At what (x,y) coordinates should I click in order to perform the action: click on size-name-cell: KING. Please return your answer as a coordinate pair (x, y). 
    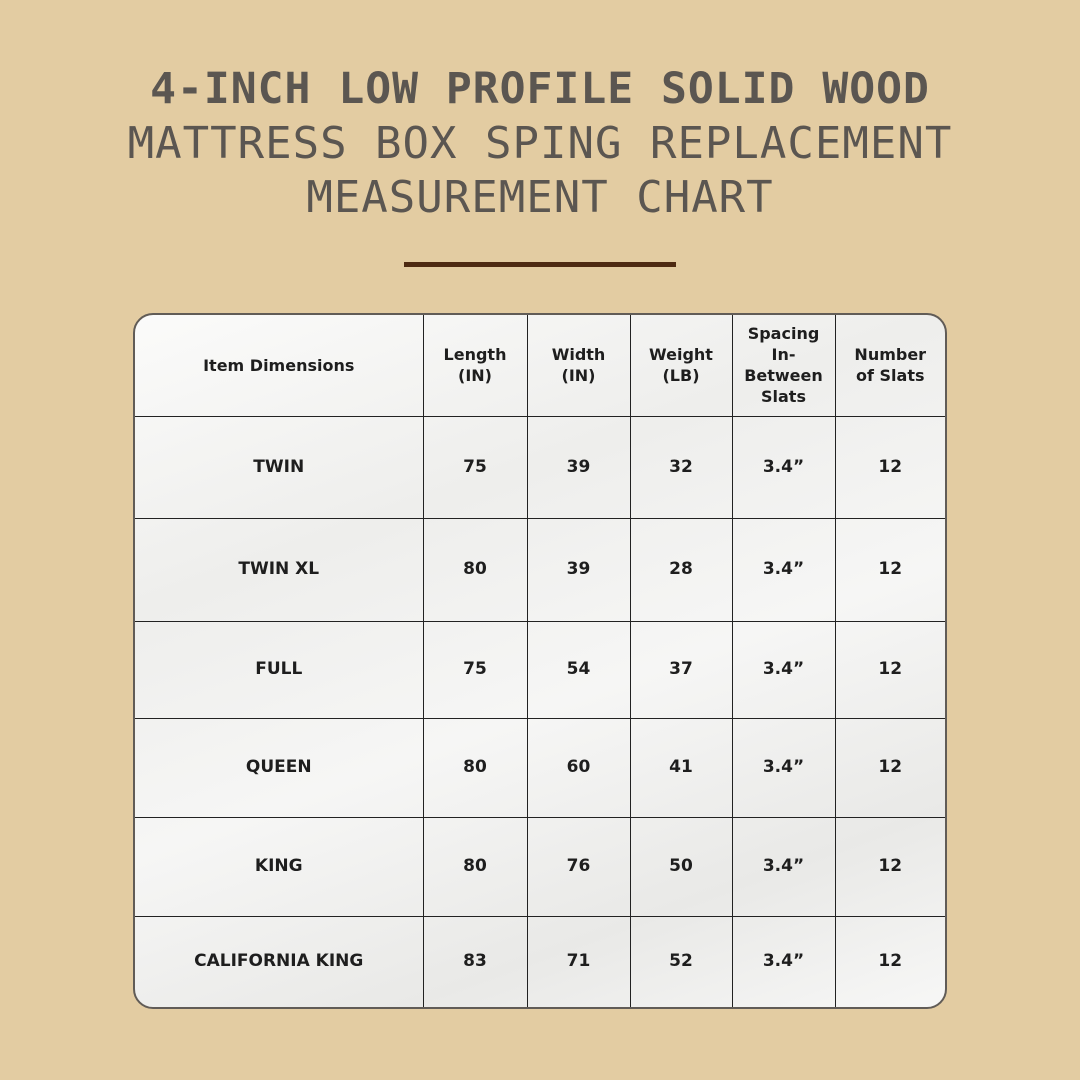
    Looking at the image, I should click on (279, 866).